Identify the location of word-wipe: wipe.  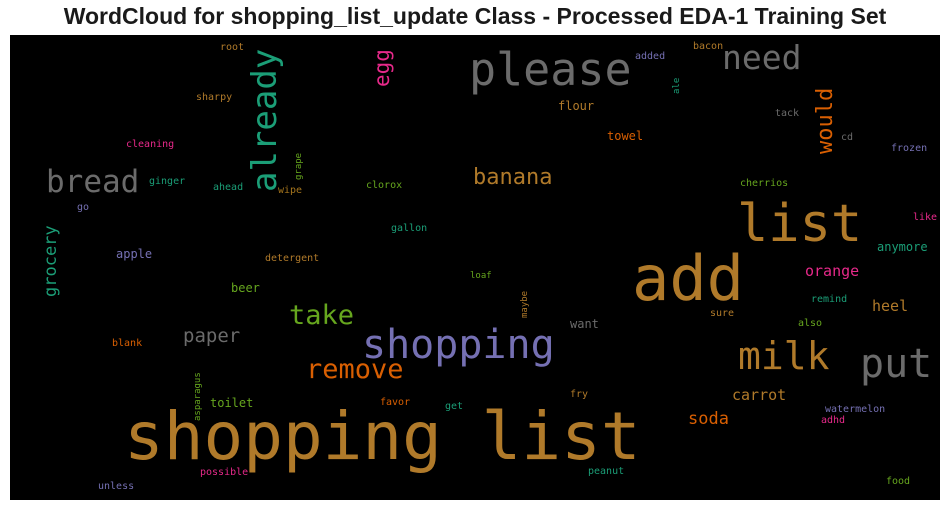
(290, 190).